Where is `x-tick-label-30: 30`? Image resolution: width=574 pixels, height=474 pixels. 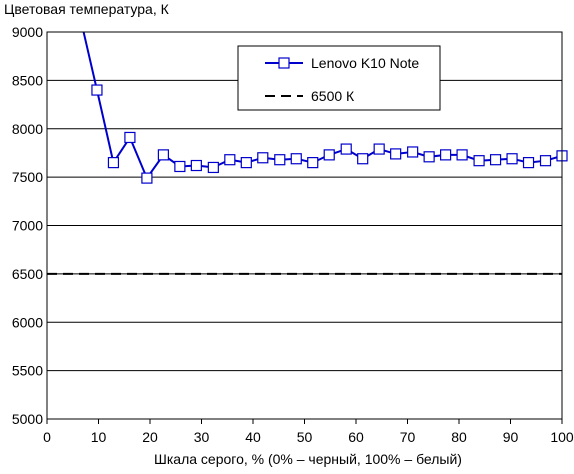
x-tick-label-30: 30 is located at coordinates (202, 437).